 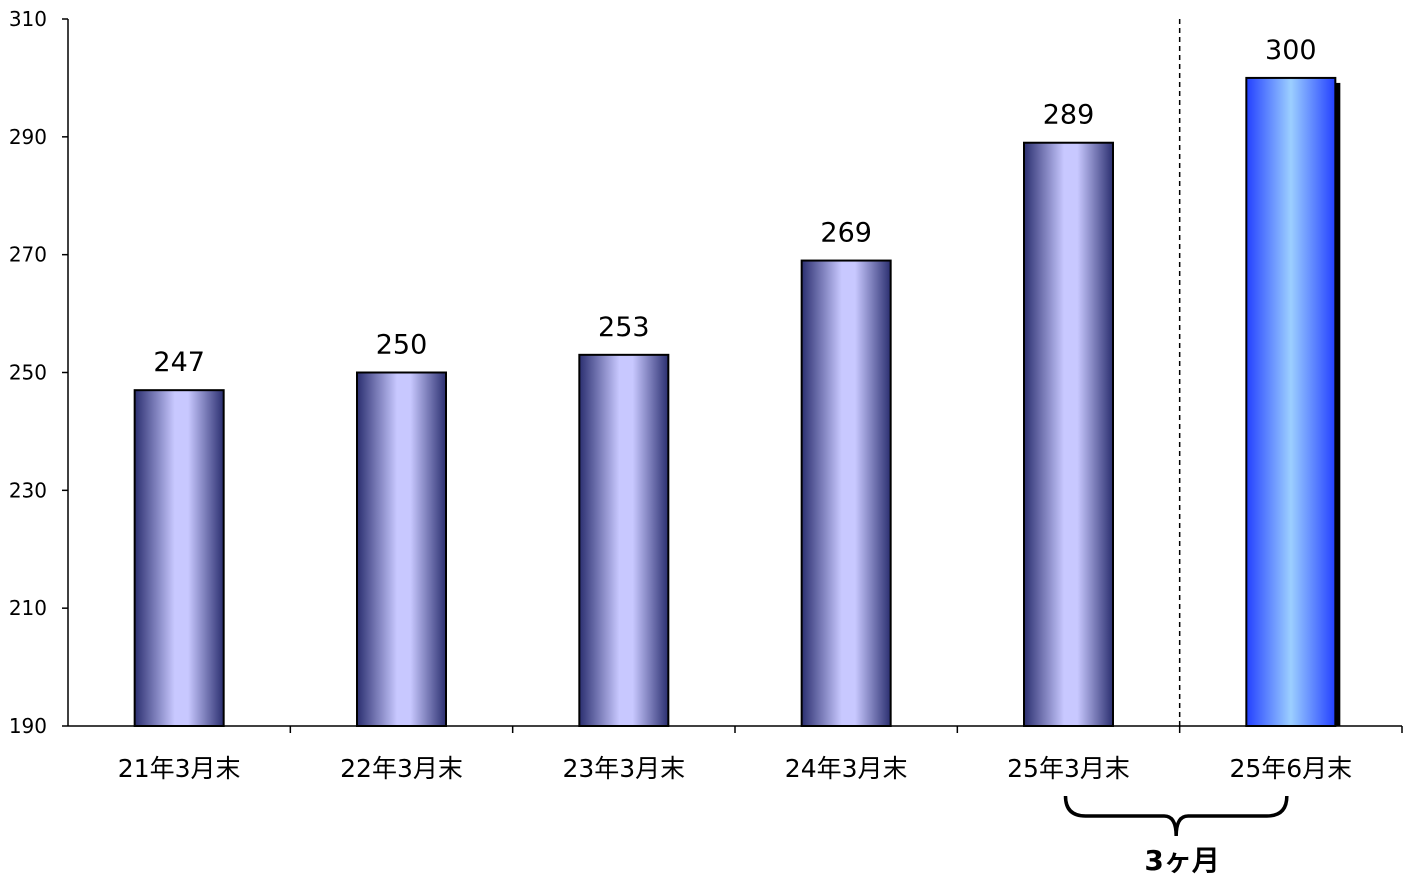 What do you see at coordinates (28, 255) in the screenshot?
I see `y-tick-label: 270` at bounding box center [28, 255].